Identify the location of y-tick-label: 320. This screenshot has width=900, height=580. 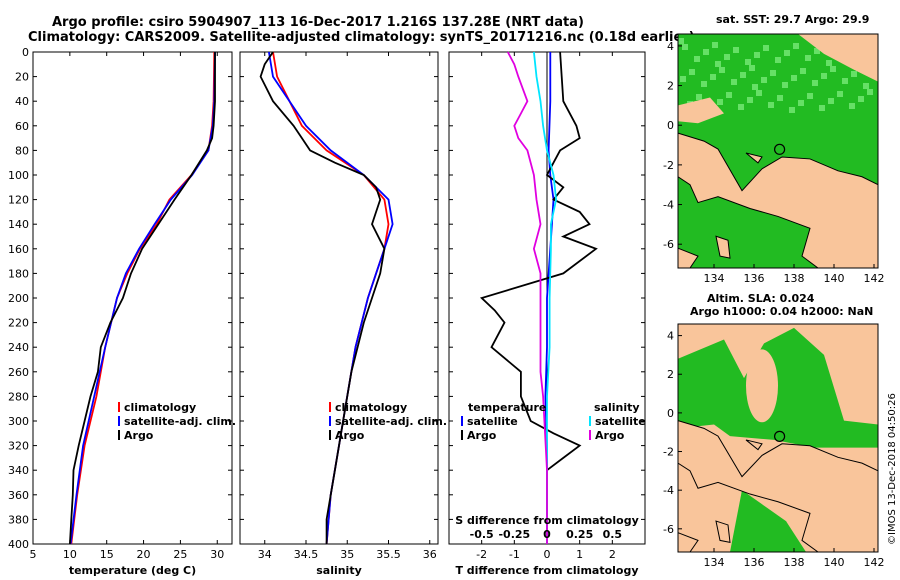
(18, 446).